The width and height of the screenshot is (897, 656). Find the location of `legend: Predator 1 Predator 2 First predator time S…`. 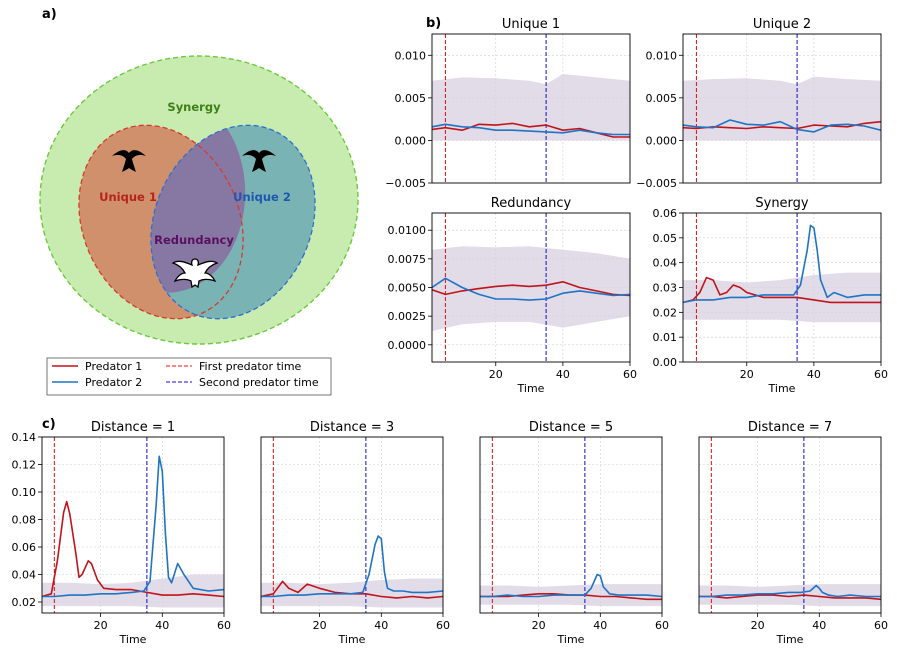

legend: Predator 1 Predator 2 First predator time S… is located at coordinates (189, 376).